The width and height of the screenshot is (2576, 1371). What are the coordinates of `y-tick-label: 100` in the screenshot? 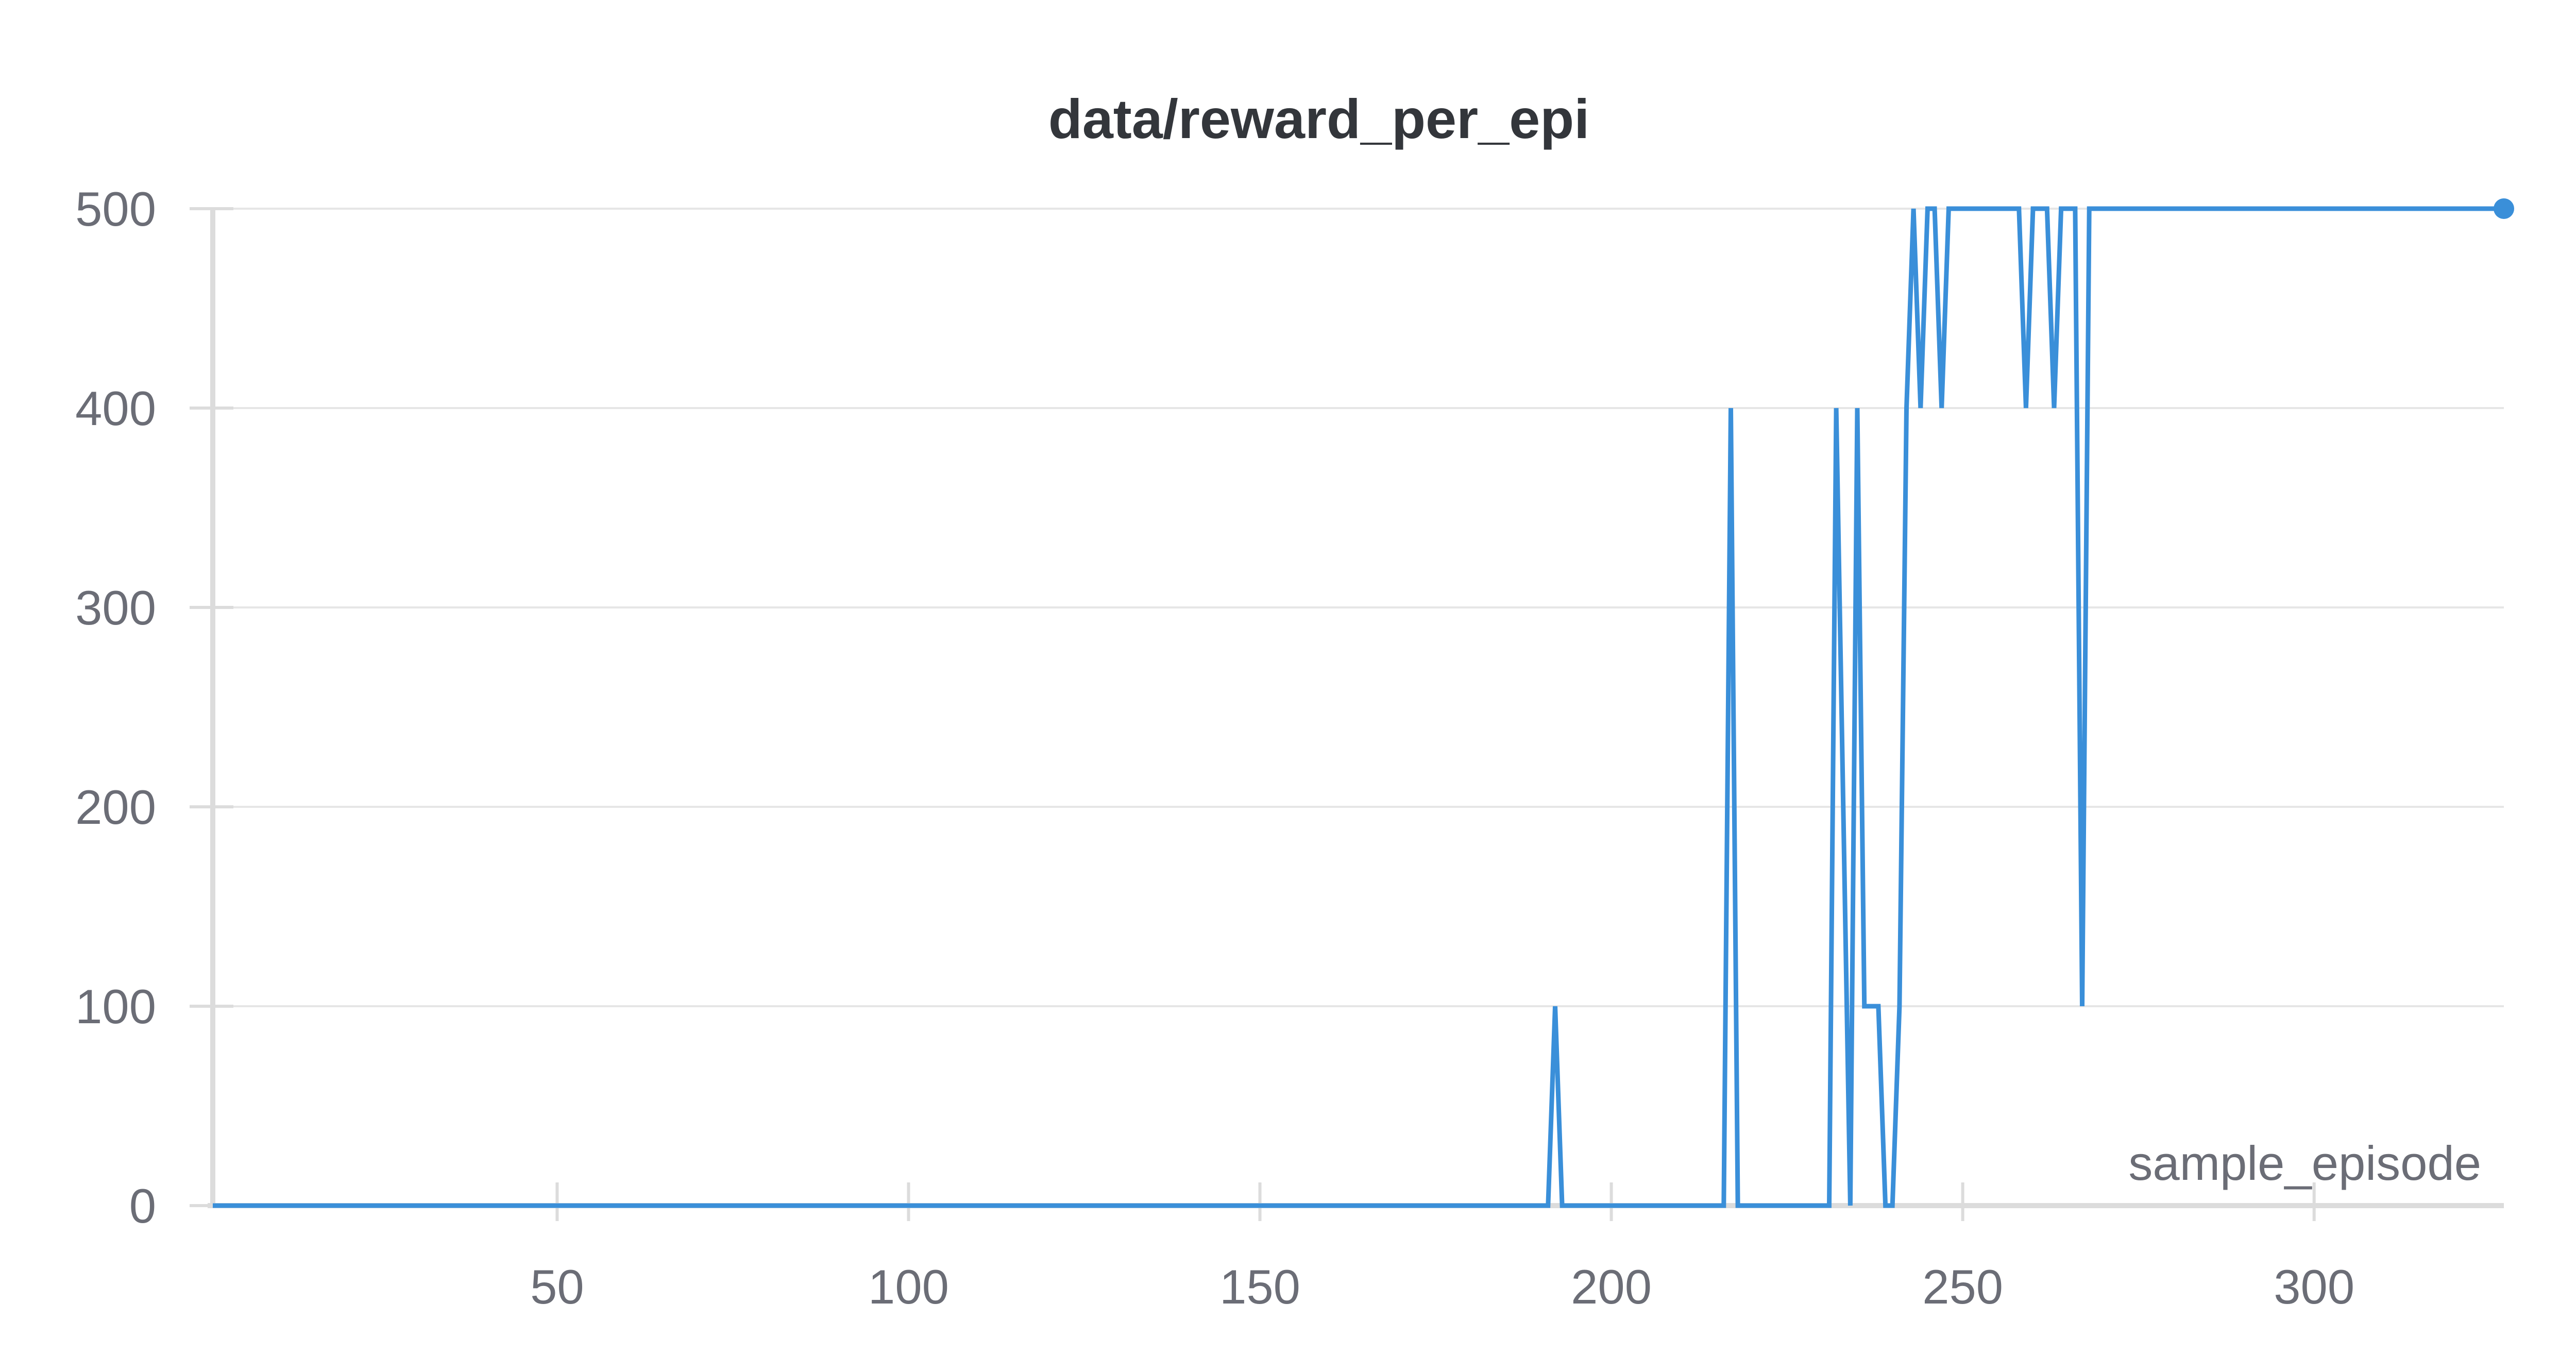 It's located at (115, 1006).